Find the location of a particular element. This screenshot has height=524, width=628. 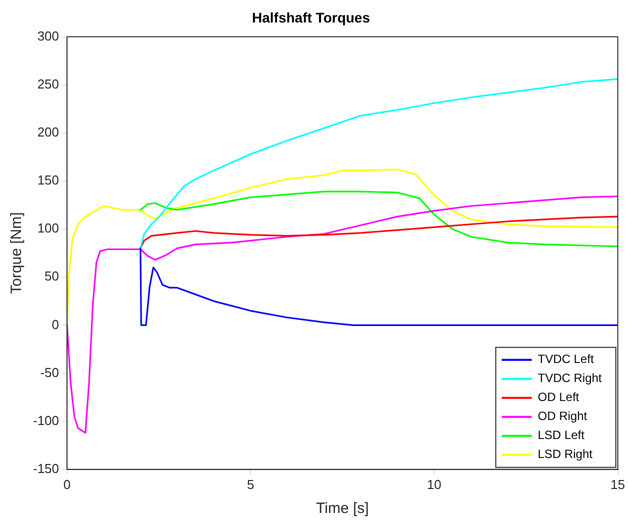

legend-label: OD Left is located at coordinates (559, 397).